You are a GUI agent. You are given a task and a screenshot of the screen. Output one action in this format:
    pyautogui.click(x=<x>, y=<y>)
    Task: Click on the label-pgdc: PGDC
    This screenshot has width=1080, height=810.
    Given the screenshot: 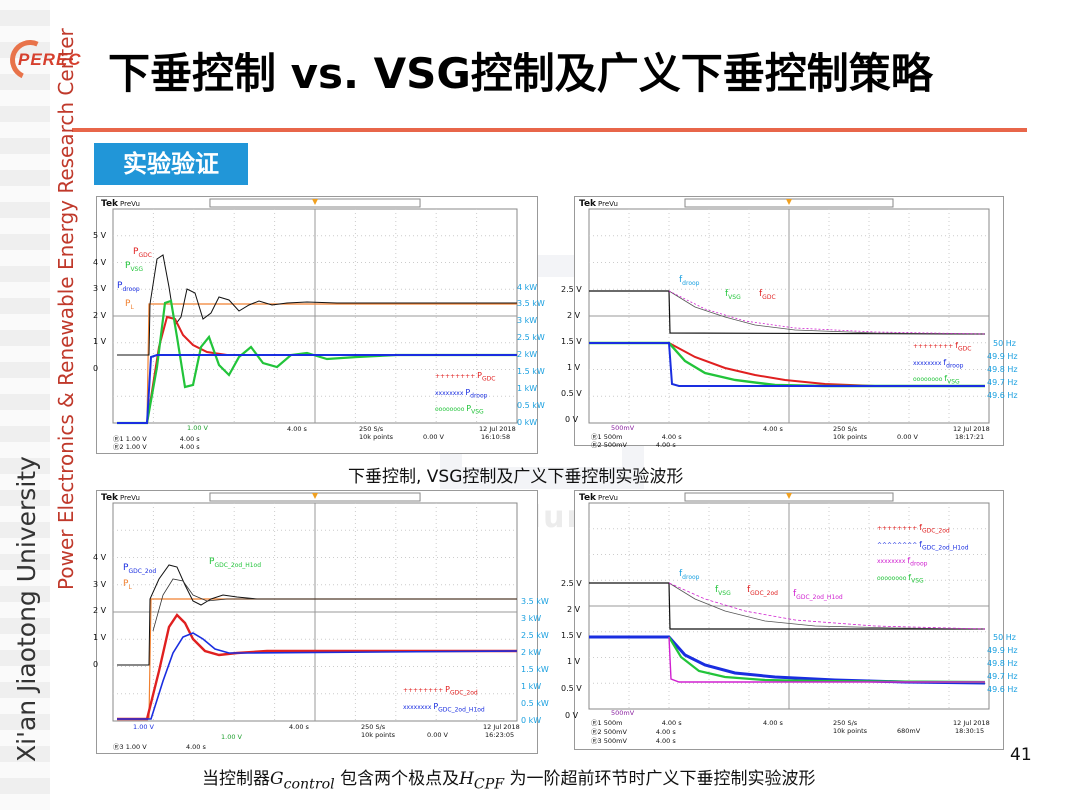 What is the action you would take?
    pyautogui.click(x=142, y=253)
    